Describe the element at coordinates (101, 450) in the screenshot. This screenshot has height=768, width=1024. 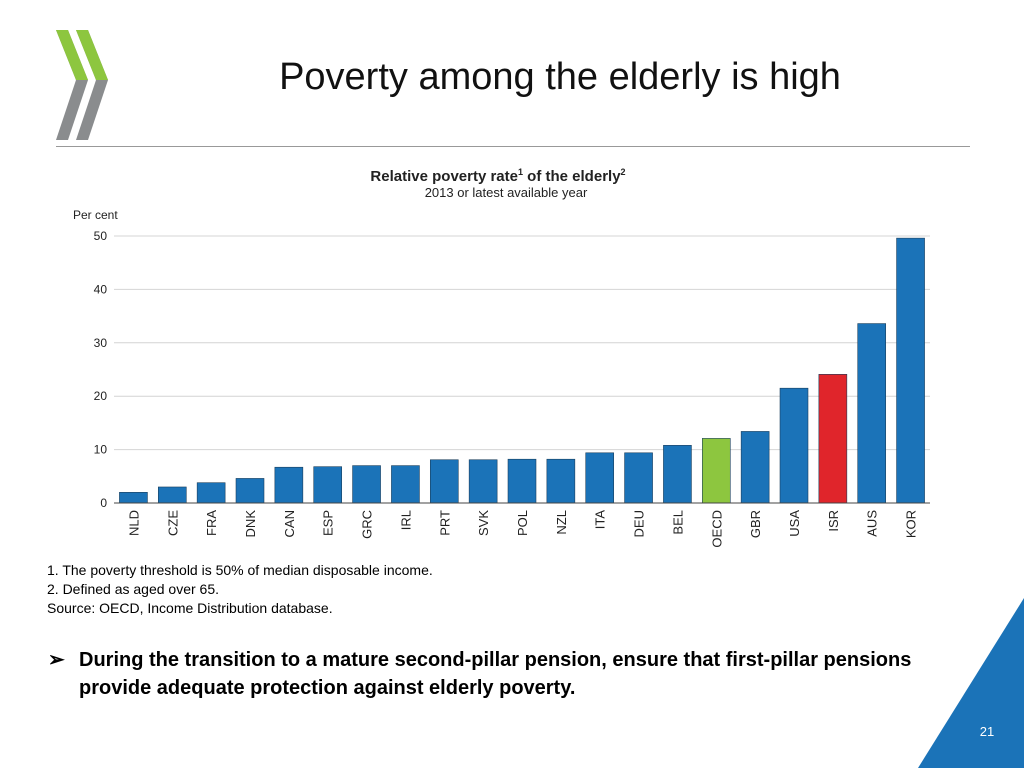
I see `y-tick-label: 10` at that location.